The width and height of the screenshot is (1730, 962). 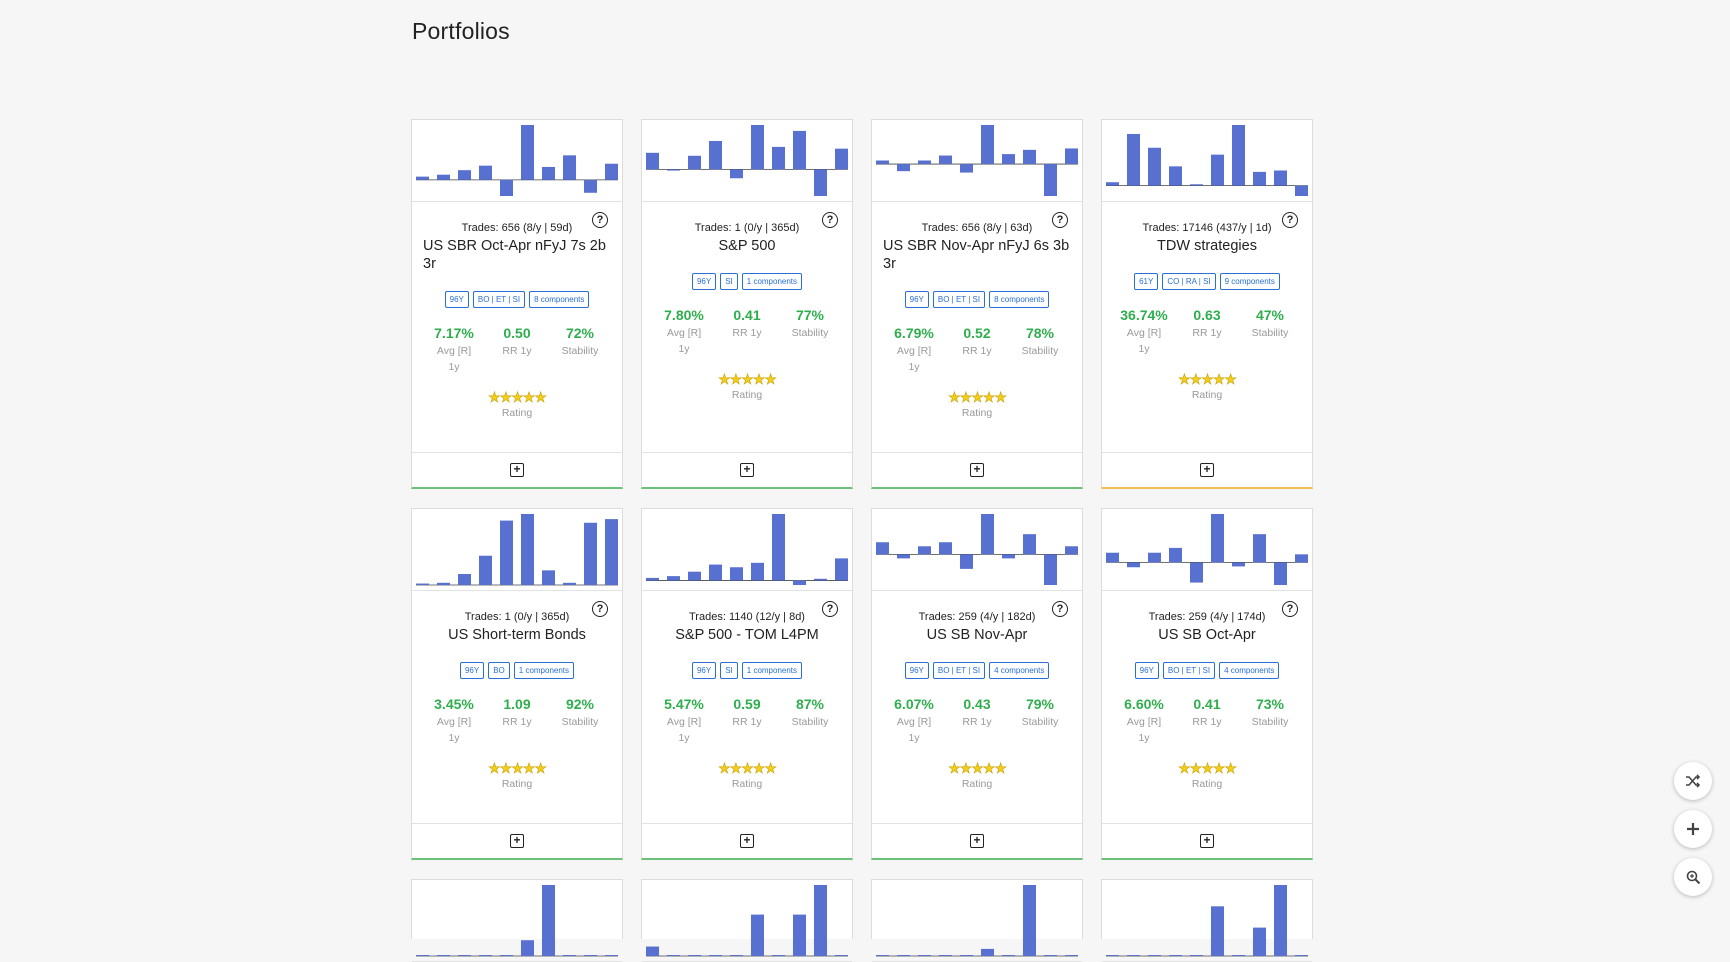 What do you see at coordinates (977, 635) in the screenshot?
I see `portfolio-name: US SB Nov-Apr` at bounding box center [977, 635].